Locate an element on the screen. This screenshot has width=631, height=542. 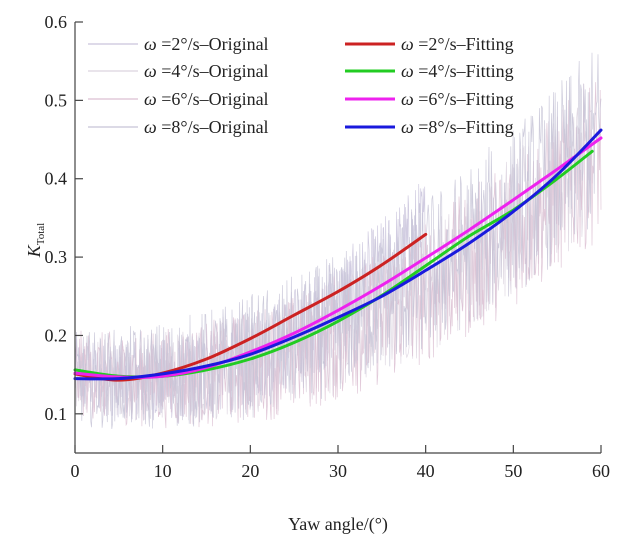
y-ticks: 0.1 0.2 0.3 0.4 0.5 0.6 is located at coordinates (64, 218).